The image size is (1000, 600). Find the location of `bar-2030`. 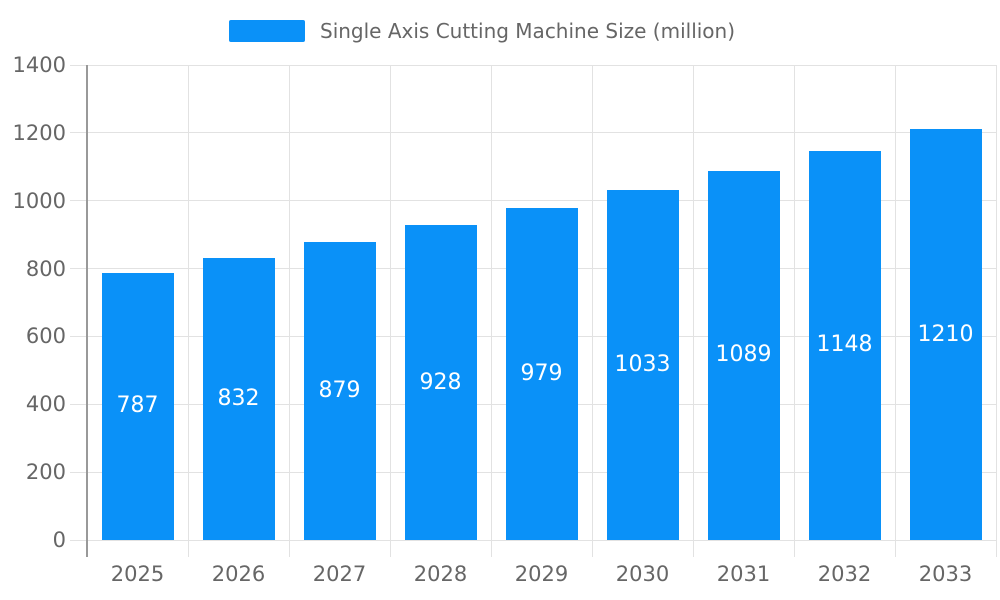

bar-2030 is located at coordinates (642, 364).